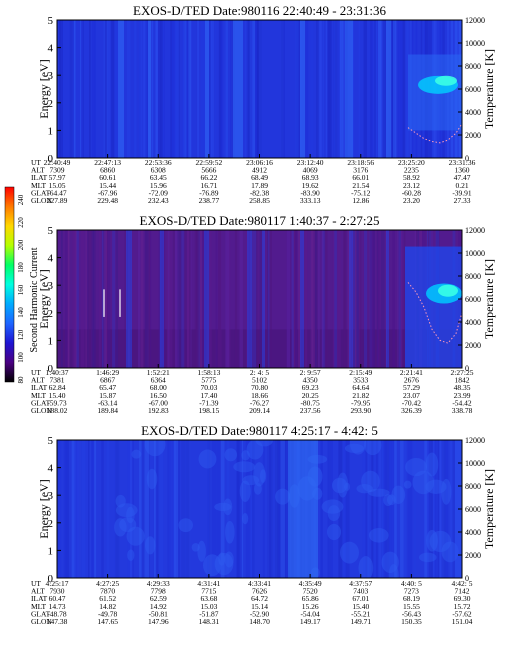 The image size is (505, 654). What do you see at coordinates (360, 410) in the screenshot?
I see `table-cell: 293.90` at bounding box center [360, 410].